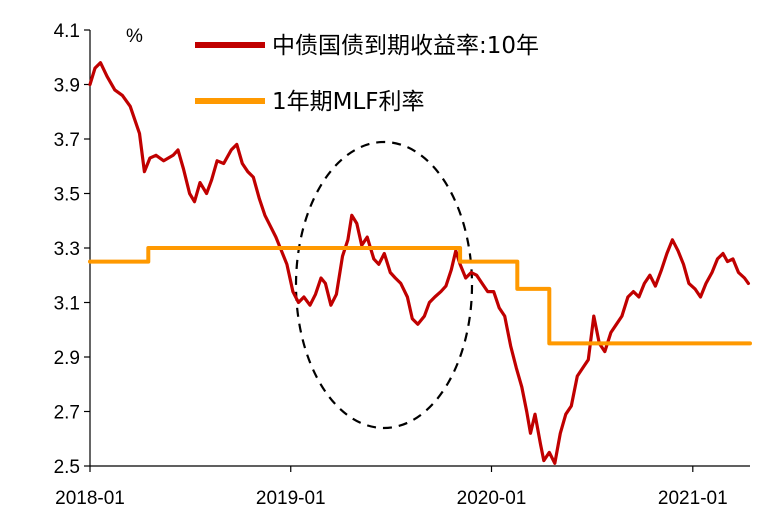 This screenshot has width=769, height=521. I want to click on legend-label-yield: 中债国债到期收益率:10年, so click(405, 46).